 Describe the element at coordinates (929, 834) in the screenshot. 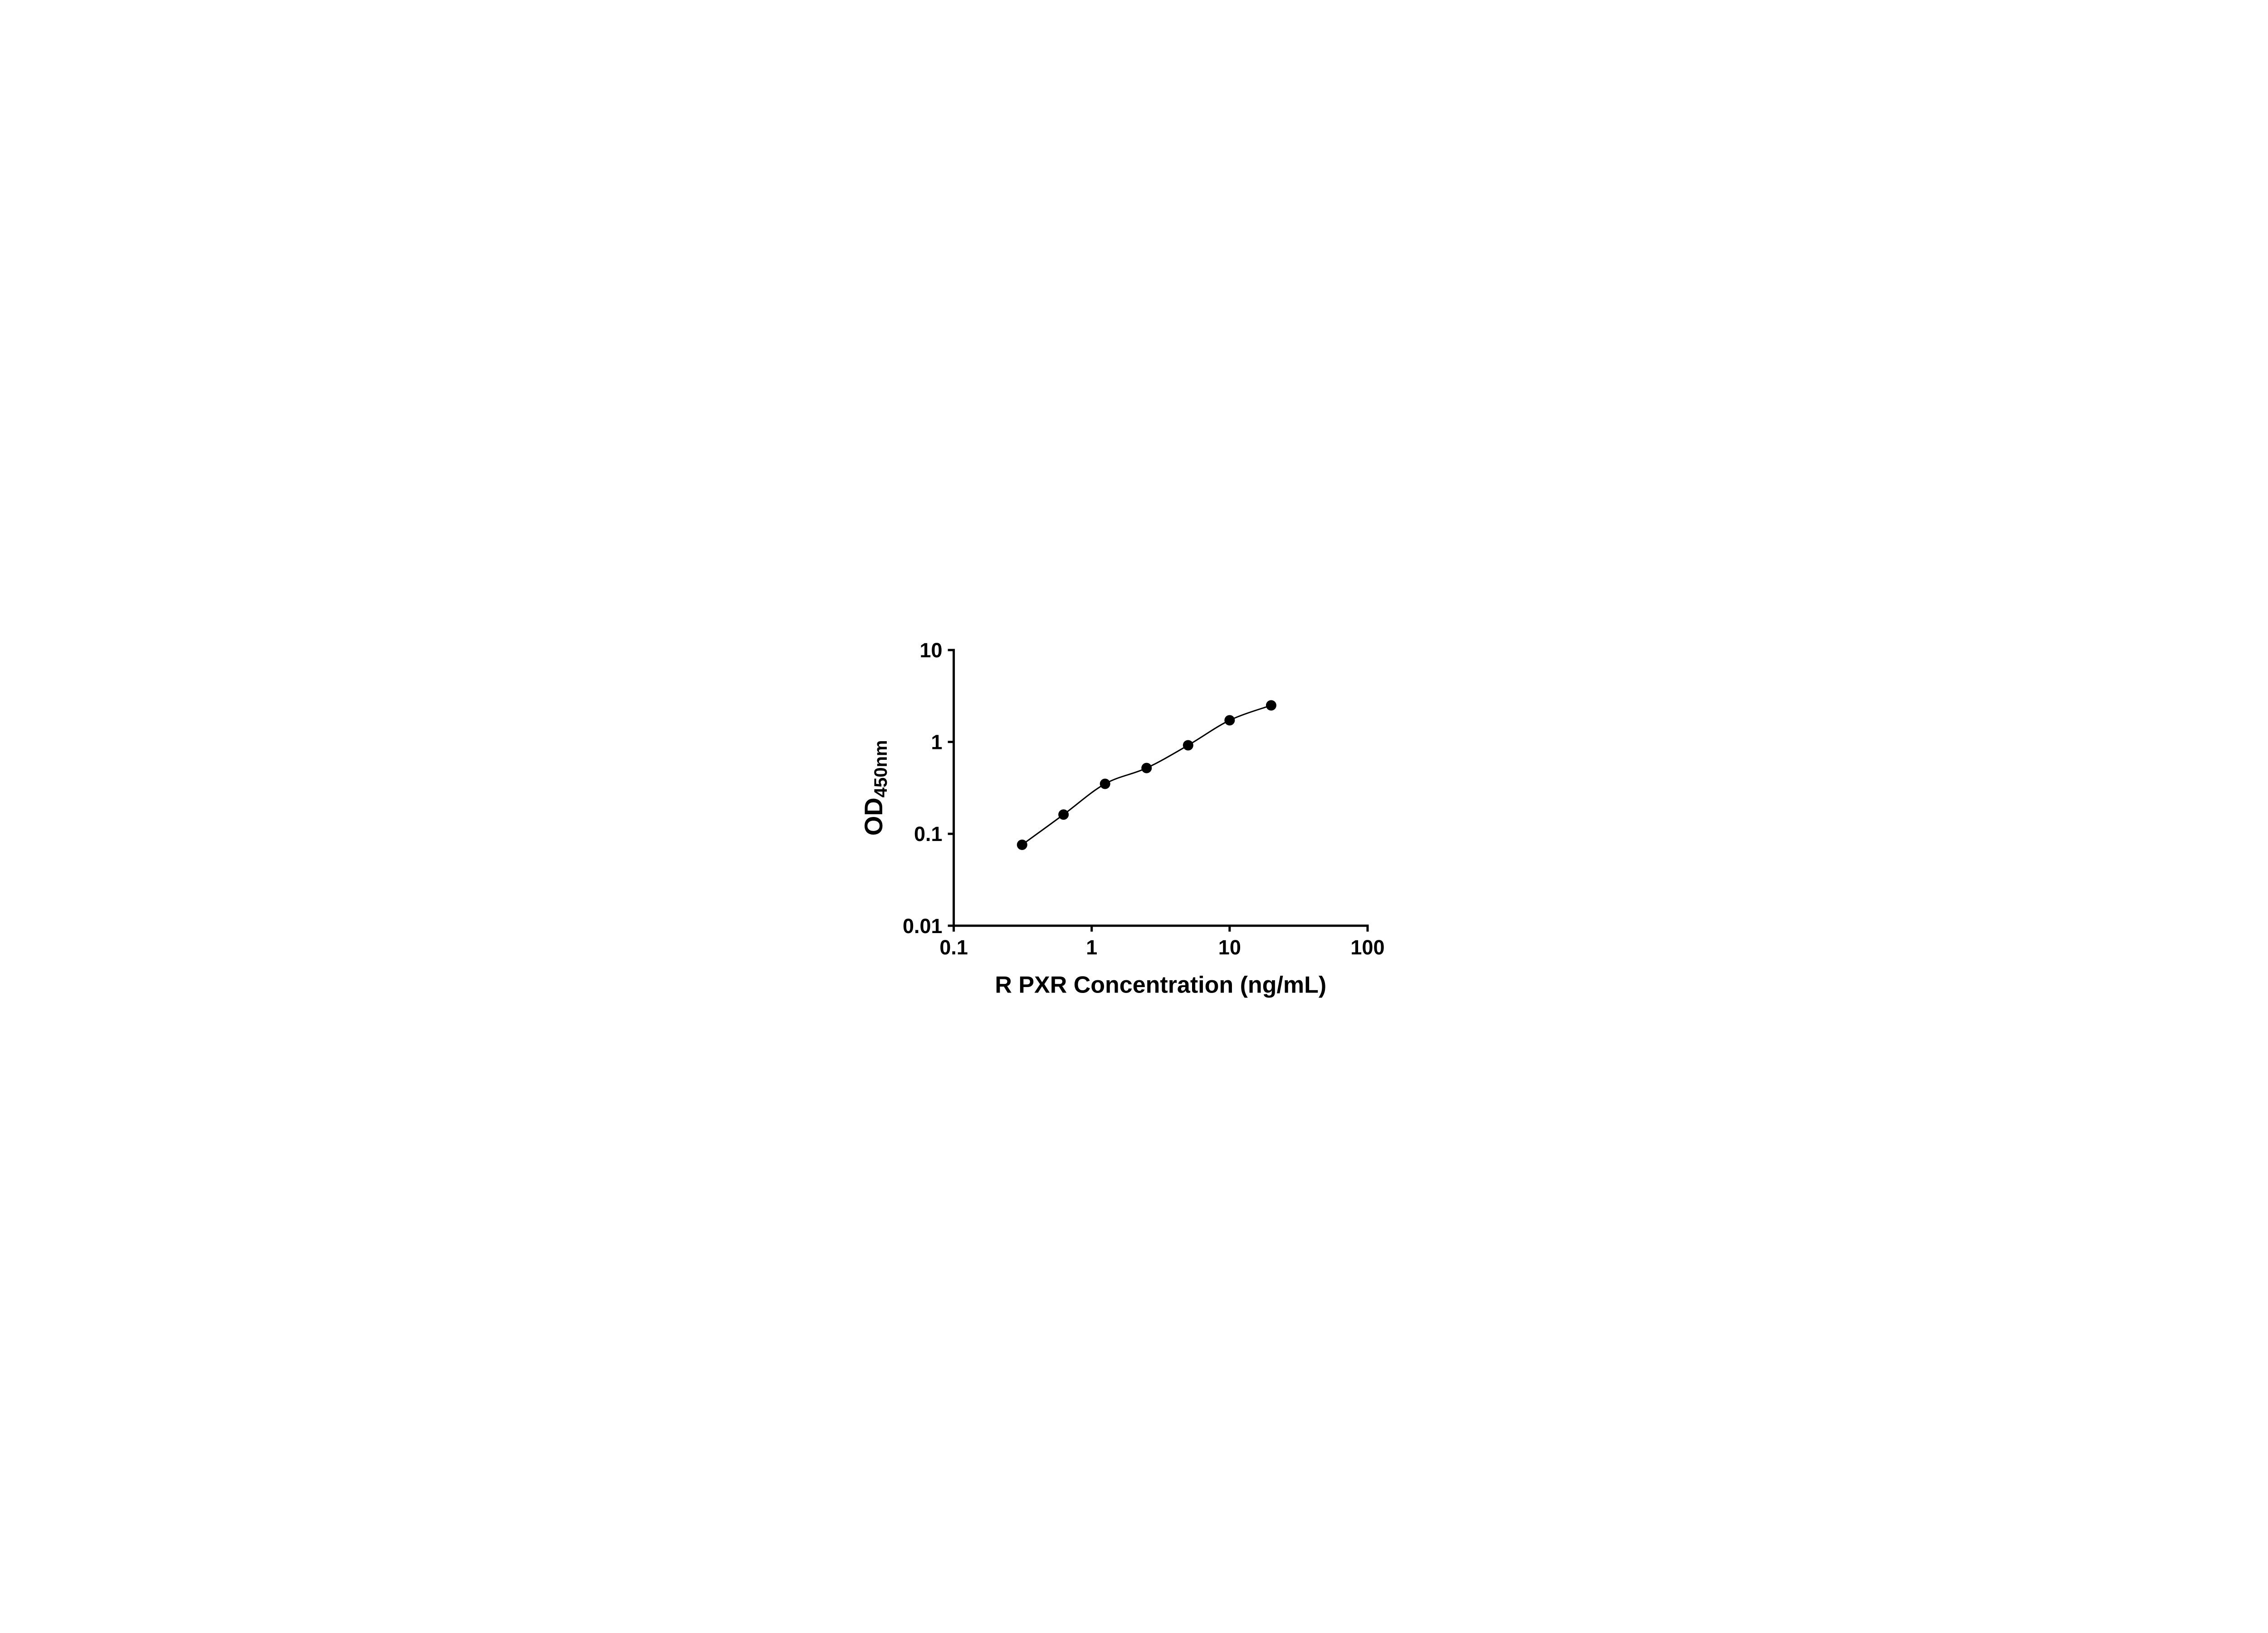

I see `y-tick-label: 0.1` at that location.